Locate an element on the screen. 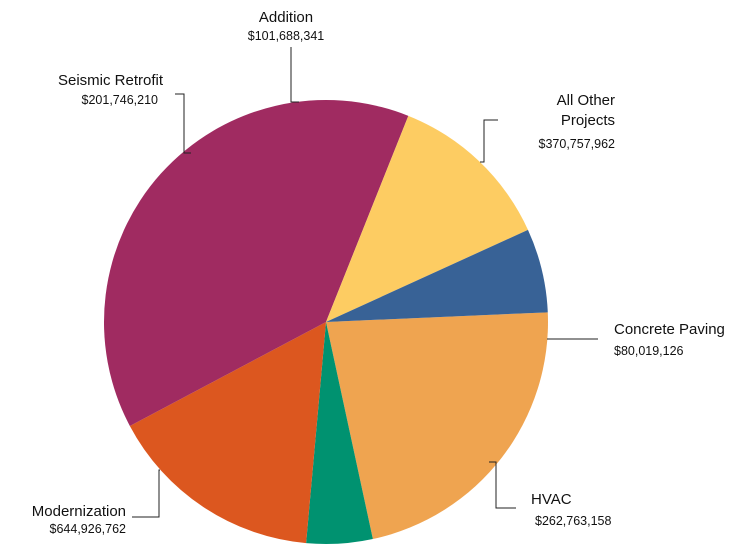 The image size is (750, 546). slice-label-all-other-projects-line-2: Projects is located at coordinates (588, 120).